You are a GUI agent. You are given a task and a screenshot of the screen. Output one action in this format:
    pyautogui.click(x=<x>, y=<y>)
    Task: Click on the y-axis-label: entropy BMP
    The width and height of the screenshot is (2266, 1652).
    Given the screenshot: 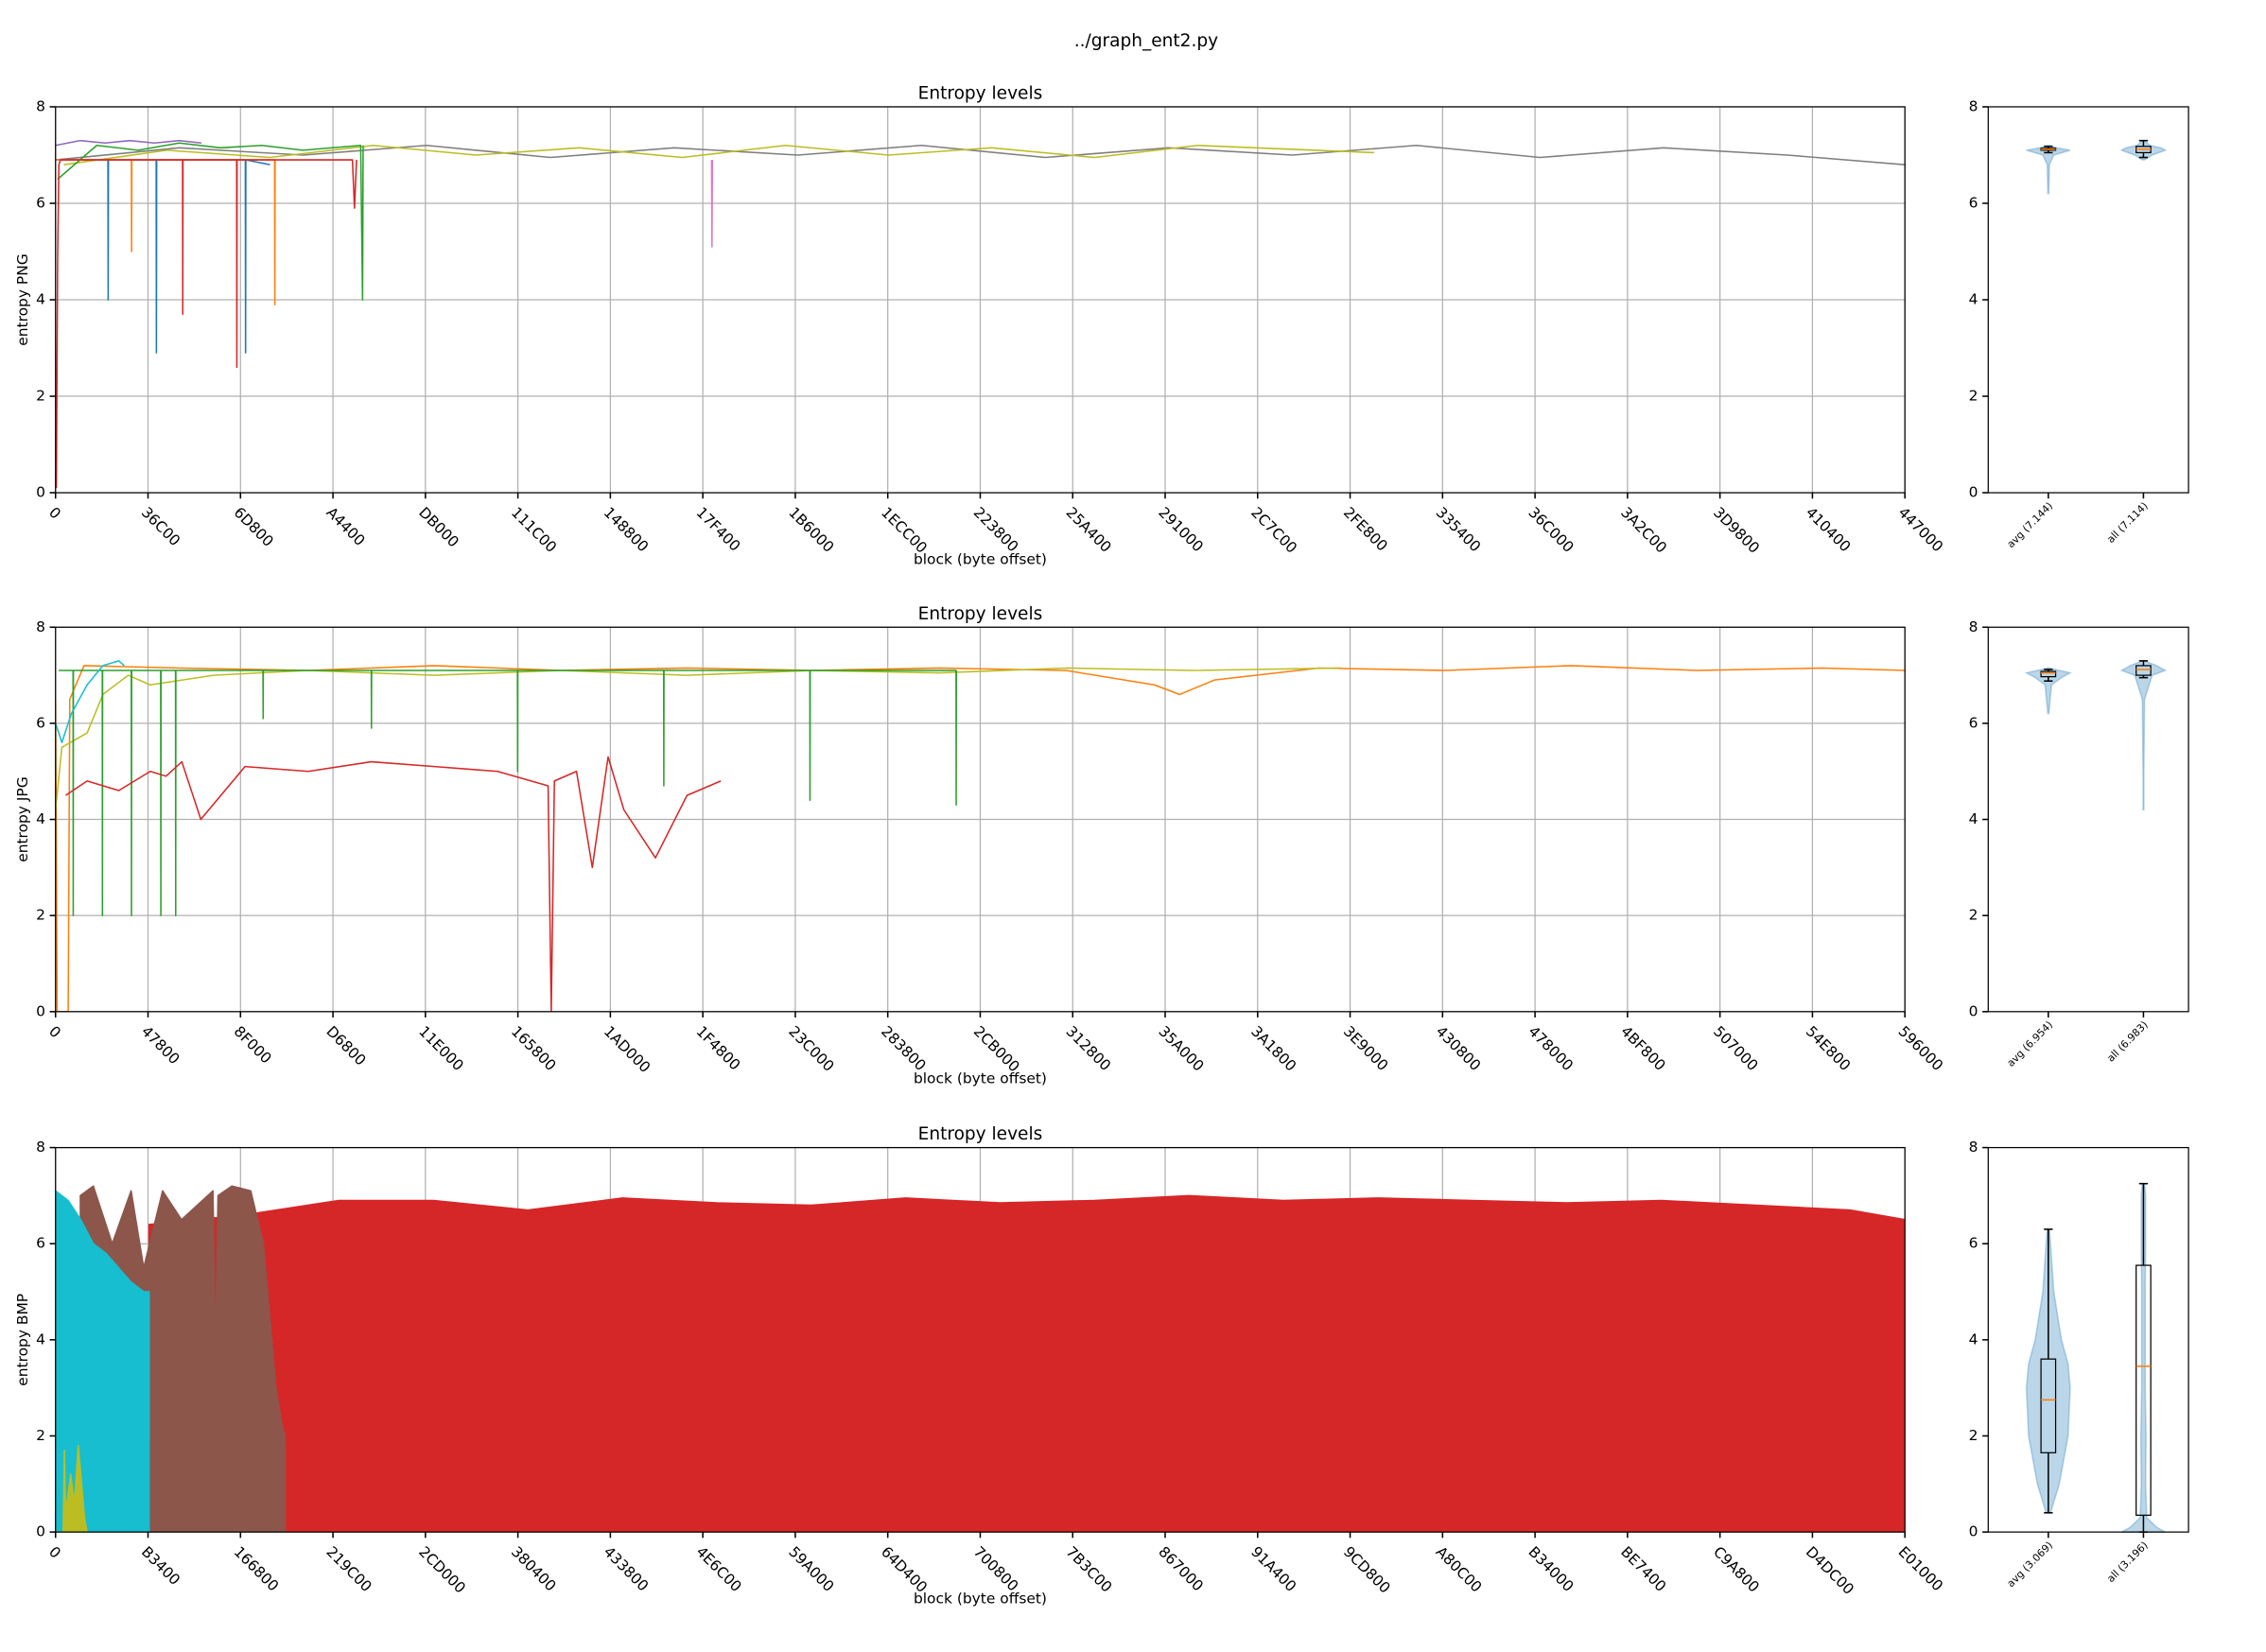 What is the action you would take?
    pyautogui.click(x=22, y=1340)
    